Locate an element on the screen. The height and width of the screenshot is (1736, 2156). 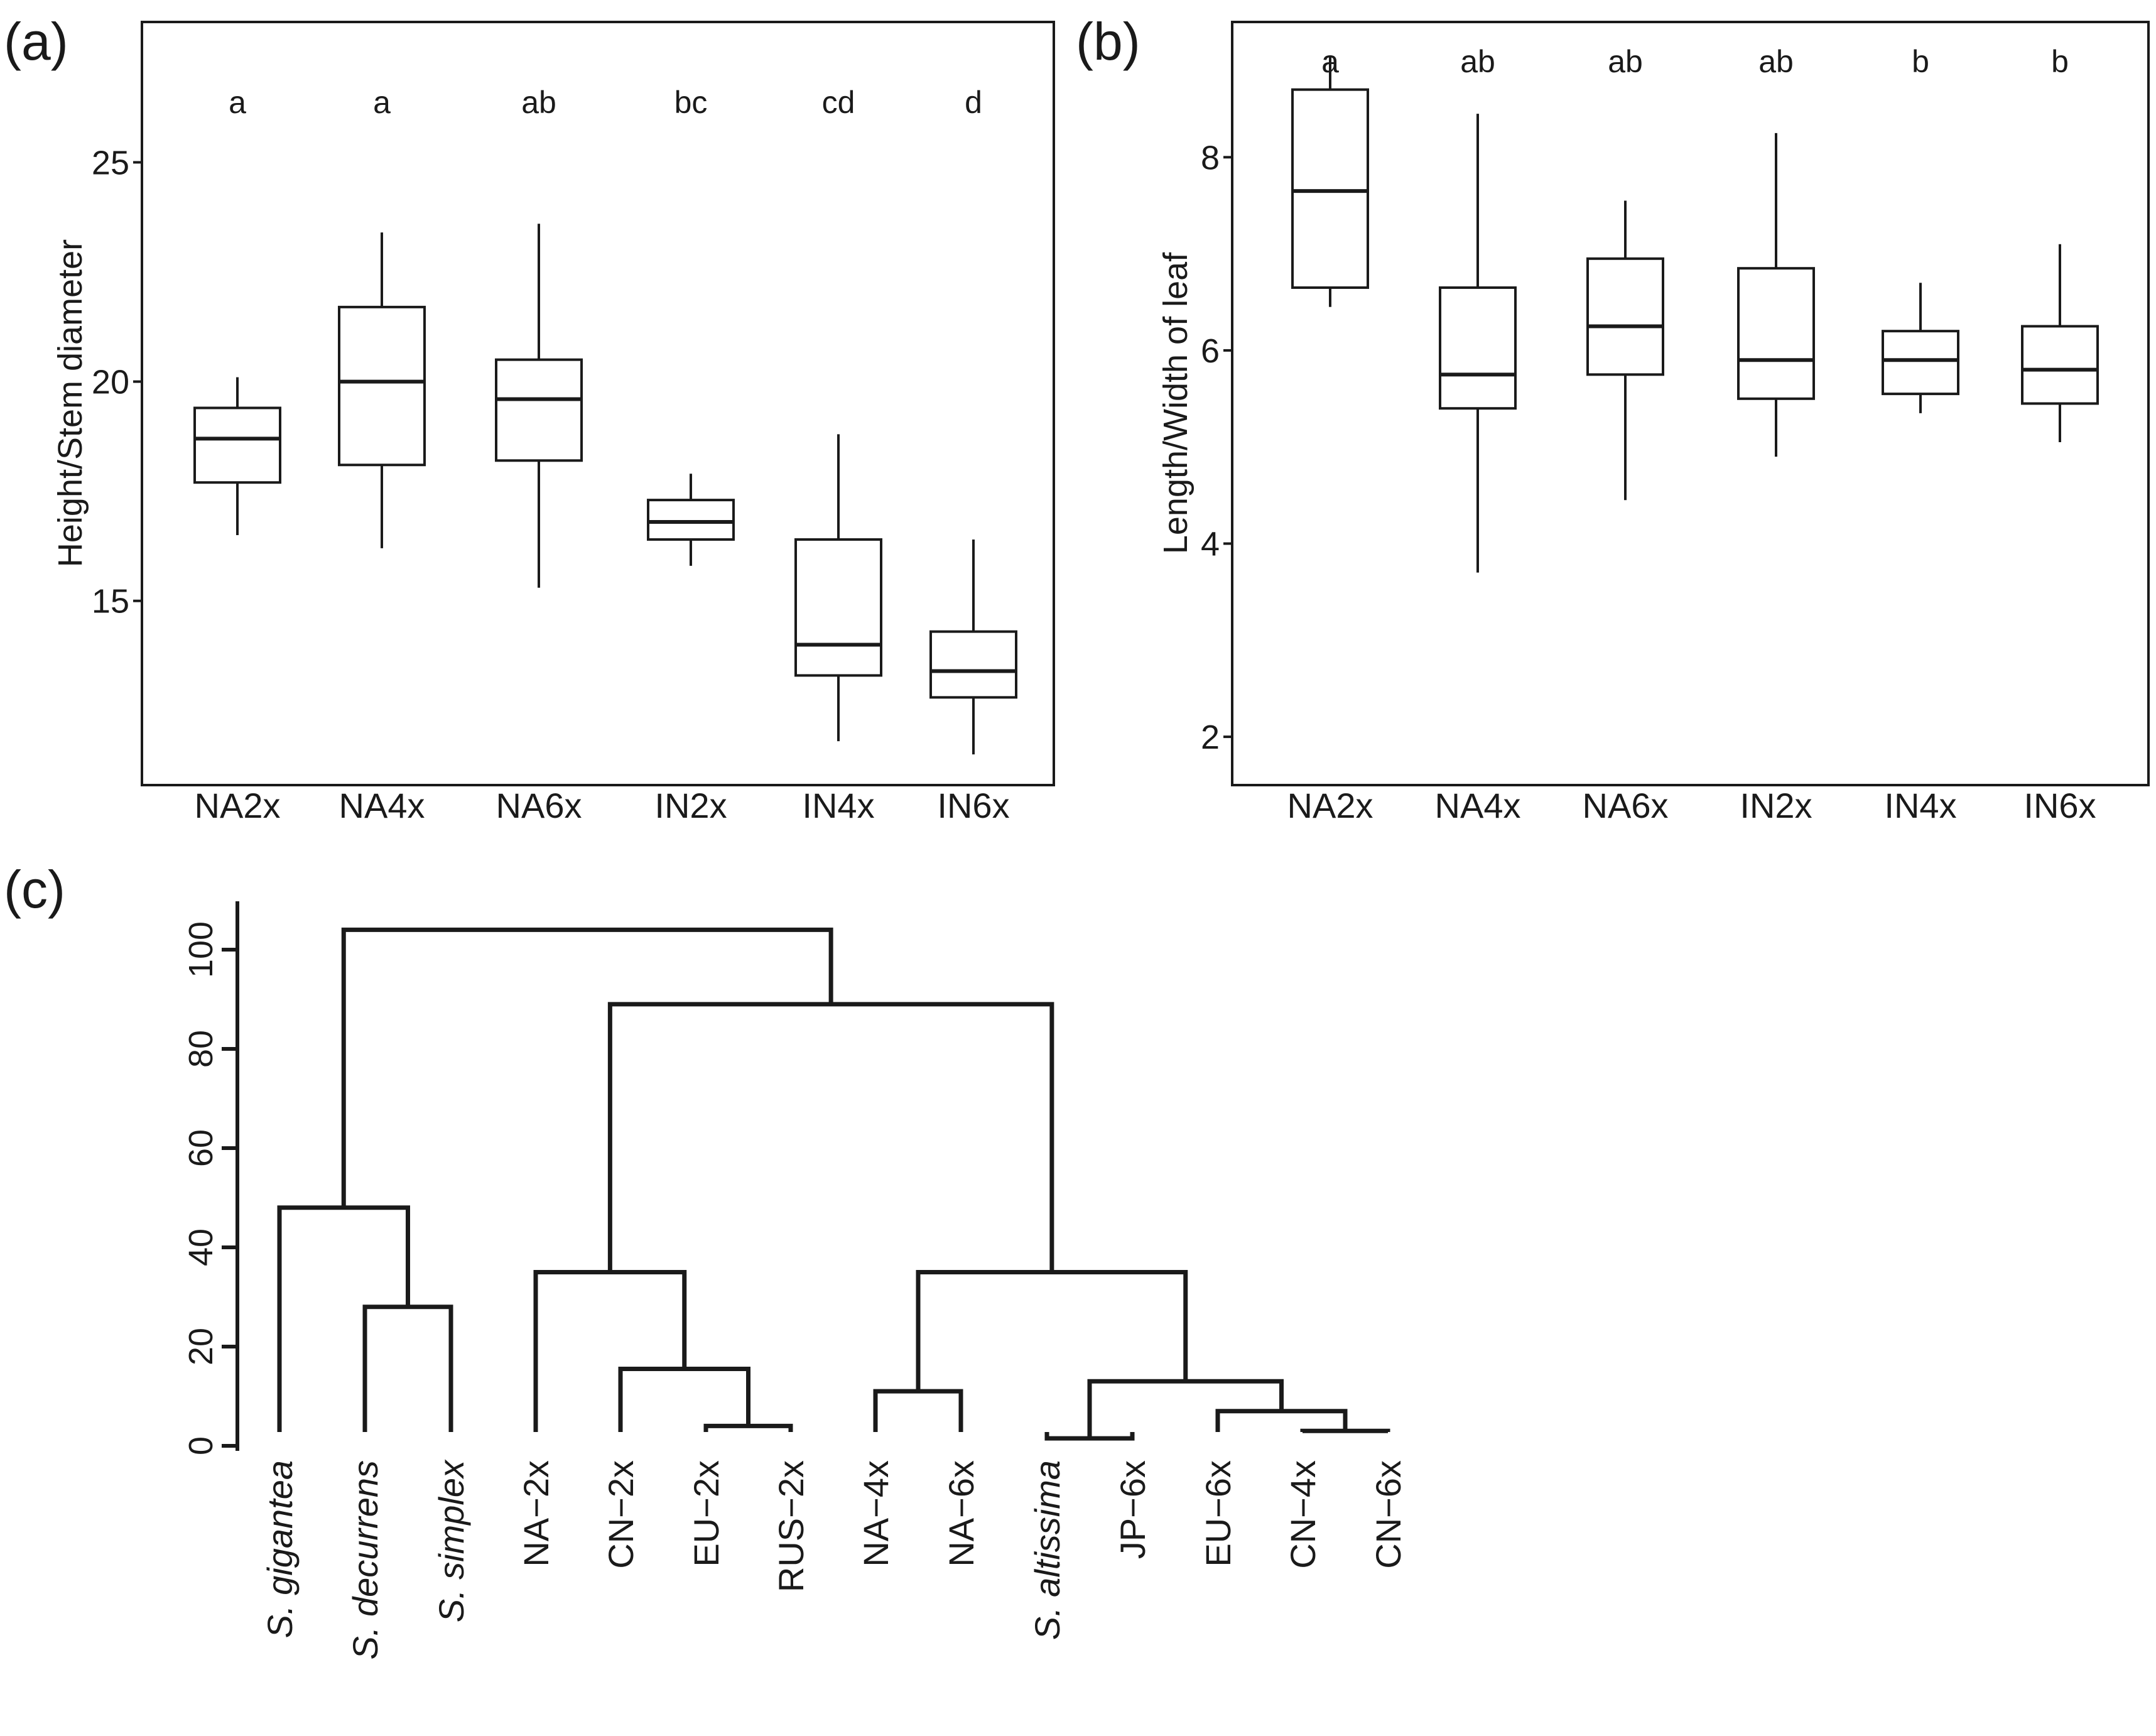
group-letters-a: a a ab bc cd d is located at coordinates (605, 103).